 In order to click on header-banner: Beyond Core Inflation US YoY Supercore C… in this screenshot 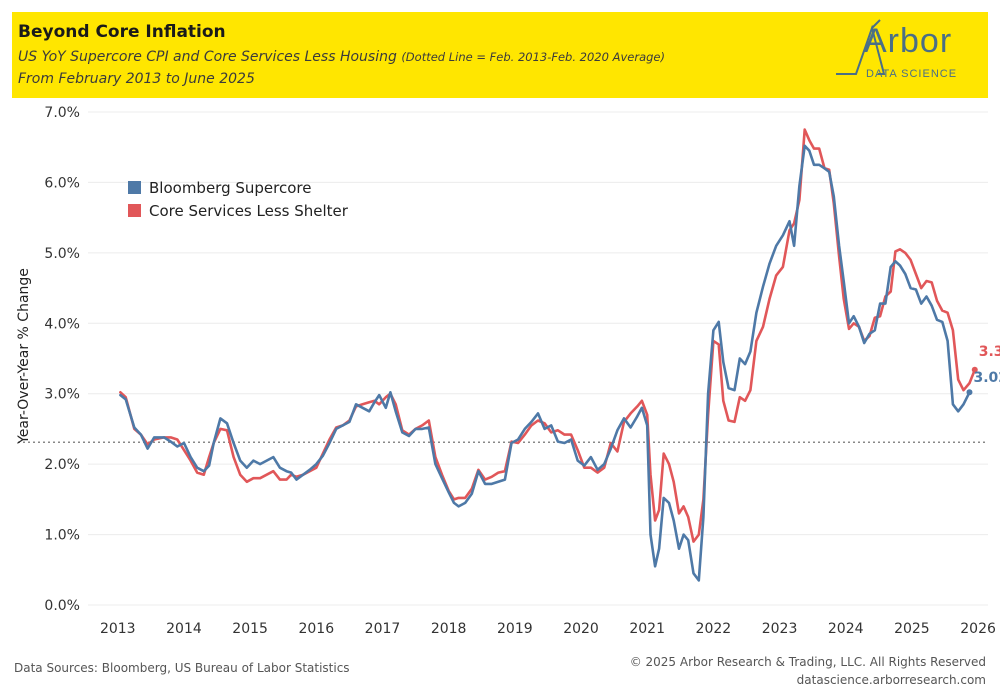, I will do `click(500, 55)`.